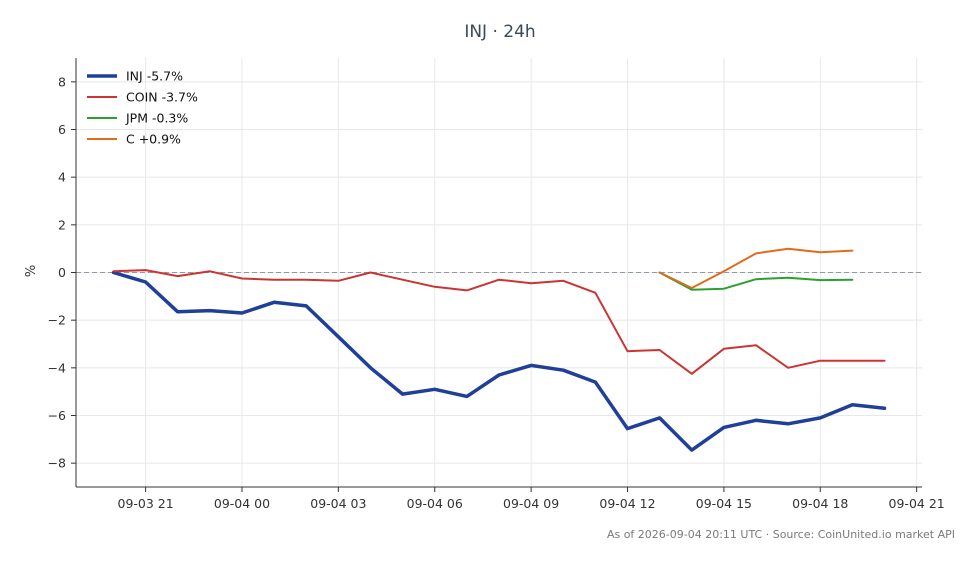  What do you see at coordinates (62, 129) in the screenshot?
I see `y-tick-label: 6` at bounding box center [62, 129].